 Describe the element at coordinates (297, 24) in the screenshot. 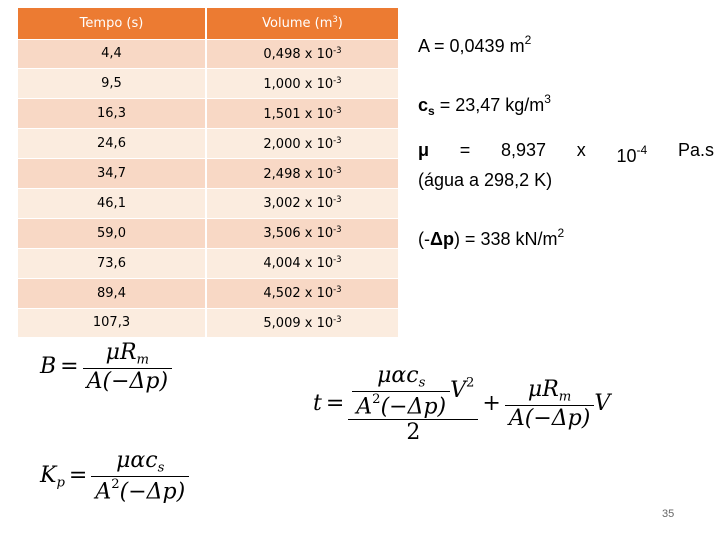

I see `header-volume-text: Volume (m` at that location.